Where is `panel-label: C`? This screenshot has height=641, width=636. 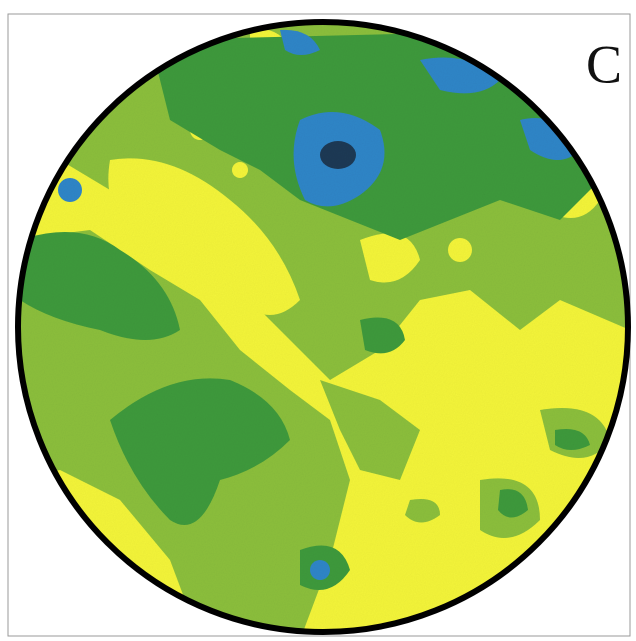 panel-label: C is located at coordinates (604, 64).